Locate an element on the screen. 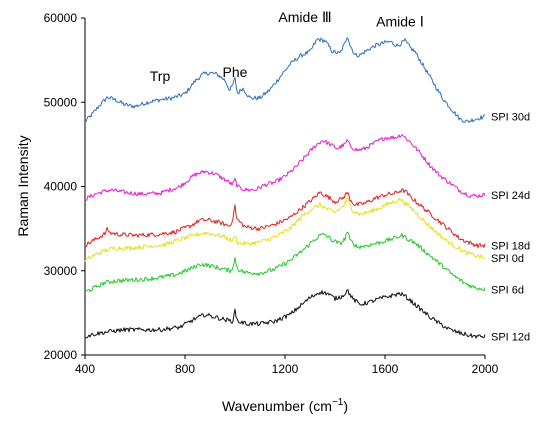 The width and height of the screenshot is (550, 422). x-axis-title-main: Wavenumber (cm is located at coordinates (277, 406).